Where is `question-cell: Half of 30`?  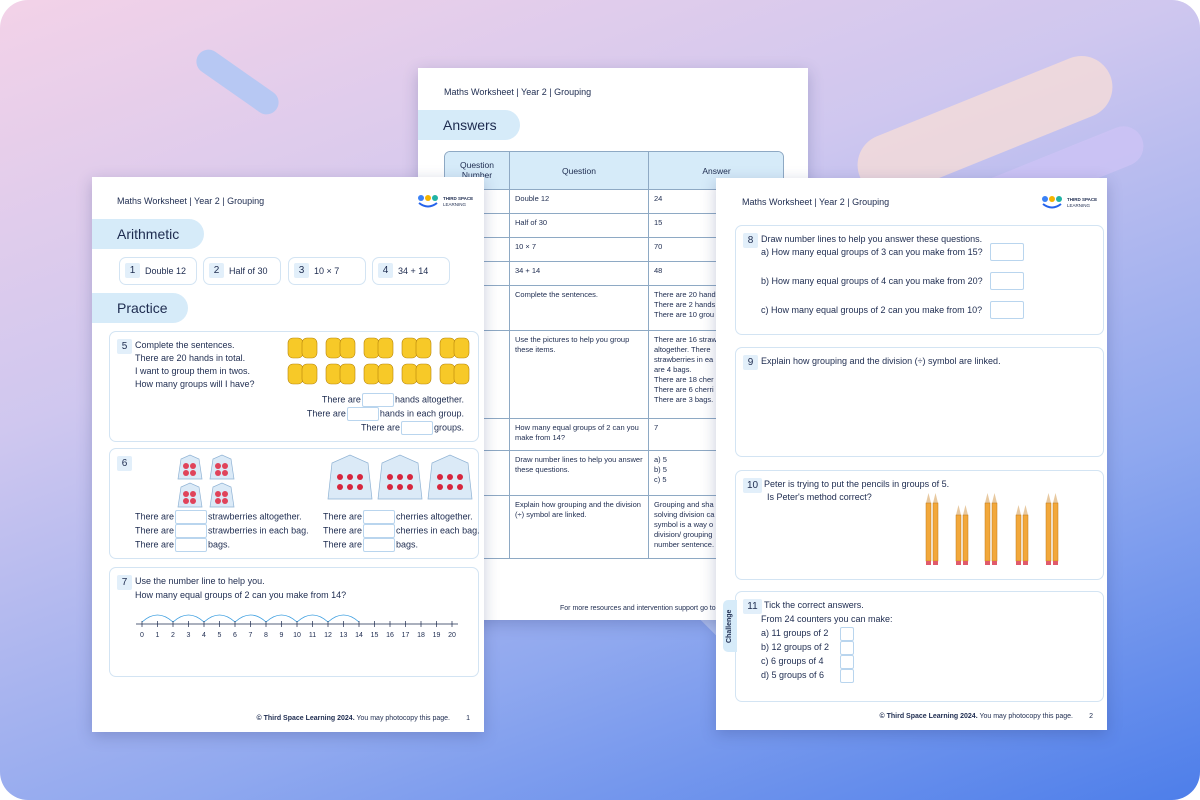
question-cell: Half of 30 is located at coordinates (579, 226).